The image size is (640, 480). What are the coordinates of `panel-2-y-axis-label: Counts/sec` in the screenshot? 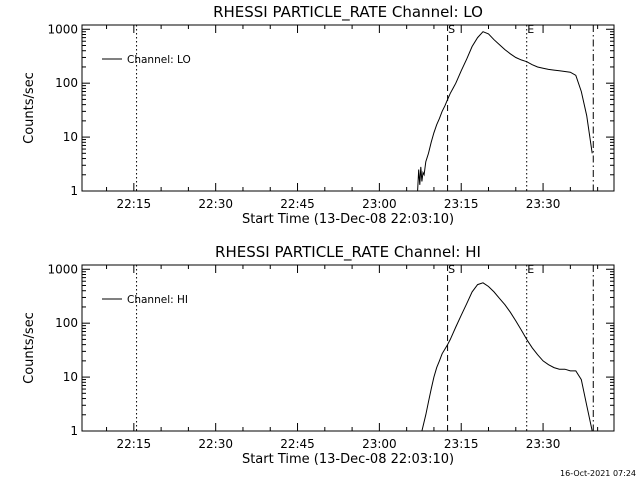 It's located at (29, 348).